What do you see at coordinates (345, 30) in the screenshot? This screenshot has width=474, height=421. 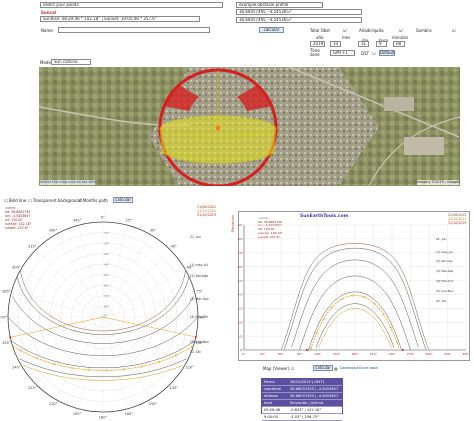 I see `total-obstacle-checkbox-icon: ☑` at bounding box center [345, 30].